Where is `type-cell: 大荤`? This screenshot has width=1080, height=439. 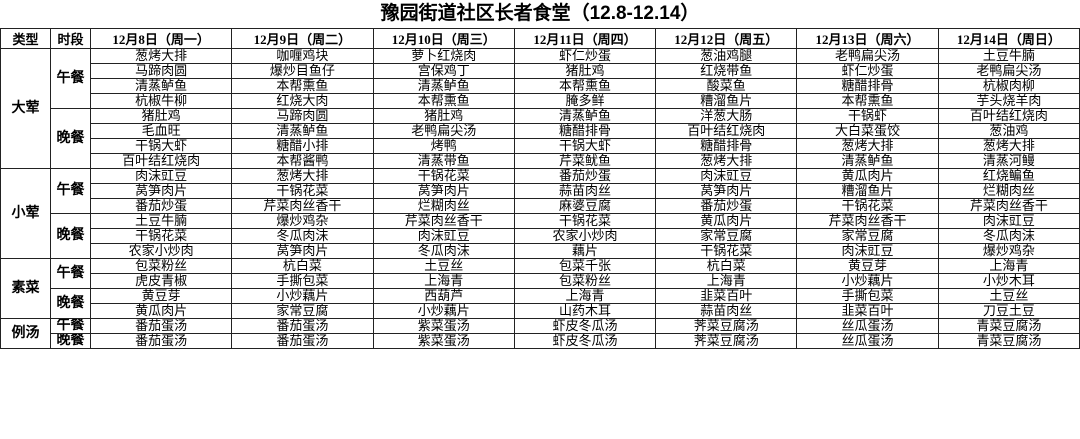 type-cell: 大荤 is located at coordinates (25, 108).